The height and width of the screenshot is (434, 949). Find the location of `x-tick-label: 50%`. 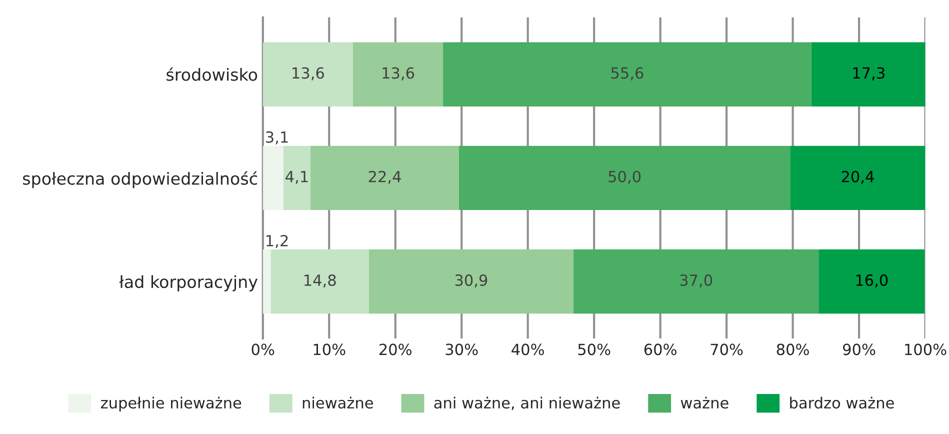

x-tick-label: 50% is located at coordinates (594, 350).